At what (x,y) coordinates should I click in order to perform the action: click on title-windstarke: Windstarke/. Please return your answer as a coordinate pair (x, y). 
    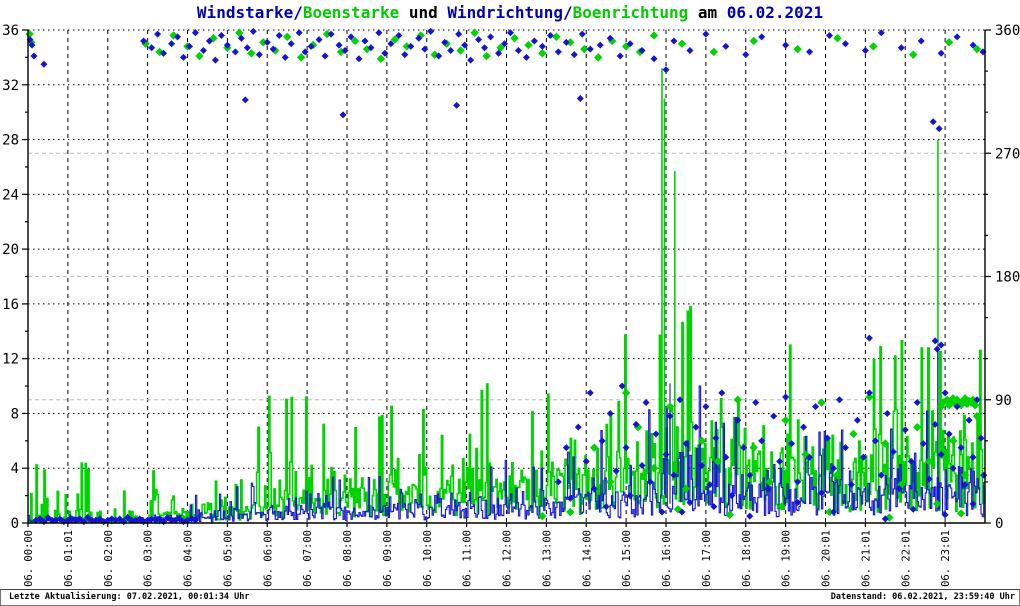
    Looking at the image, I should click on (249, 12).